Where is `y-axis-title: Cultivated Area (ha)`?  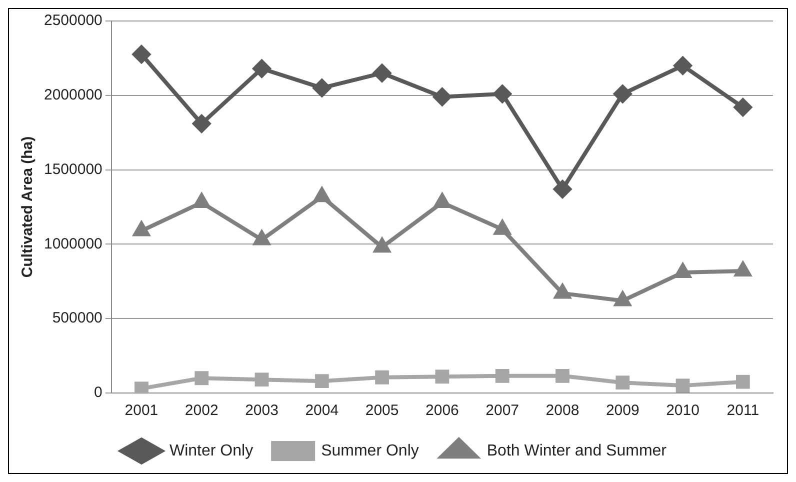
y-axis-title: Cultivated Area (ha) is located at coordinates (27, 207).